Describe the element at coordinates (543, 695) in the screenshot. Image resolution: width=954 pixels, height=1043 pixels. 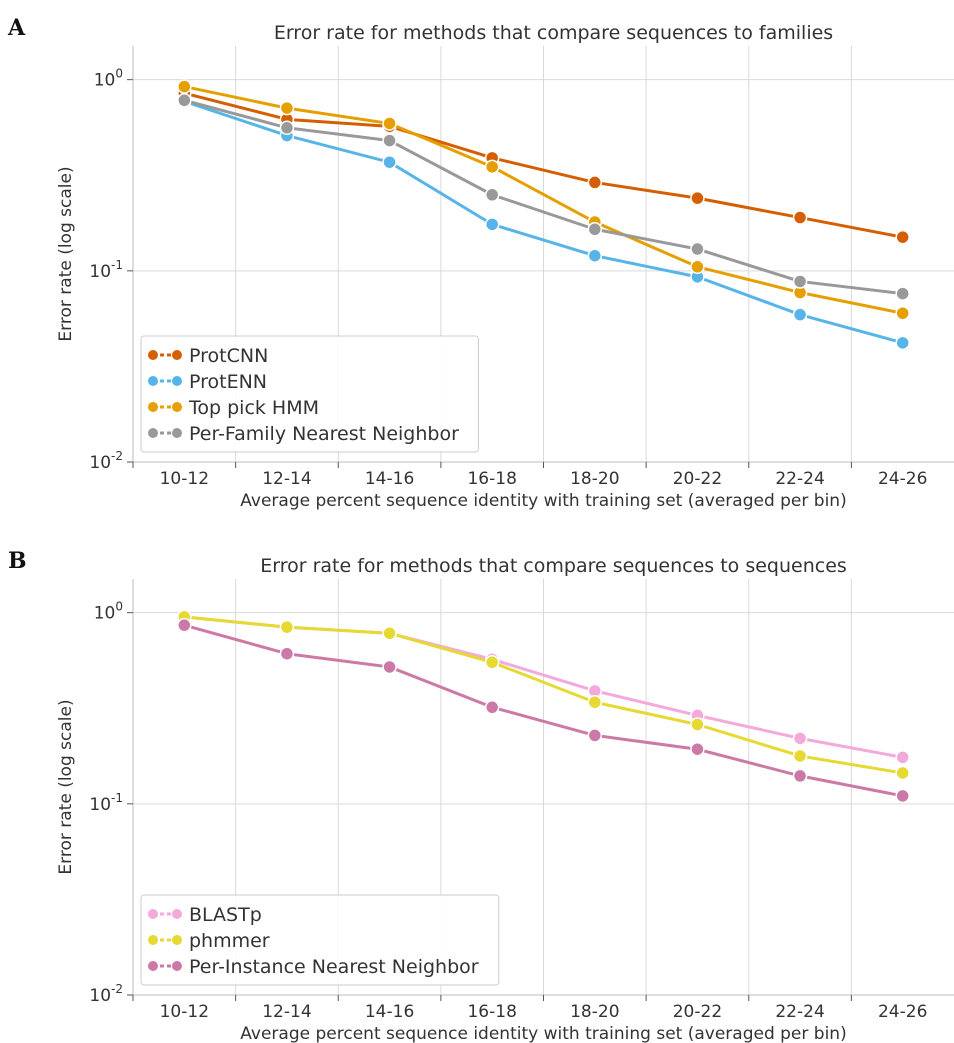
I see `series-line-phmmer` at that location.